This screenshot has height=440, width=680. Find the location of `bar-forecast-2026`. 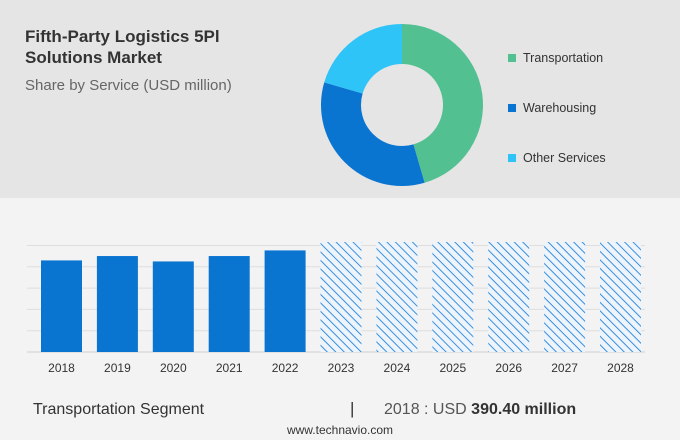

bar-forecast-2026 is located at coordinates (509, 297).